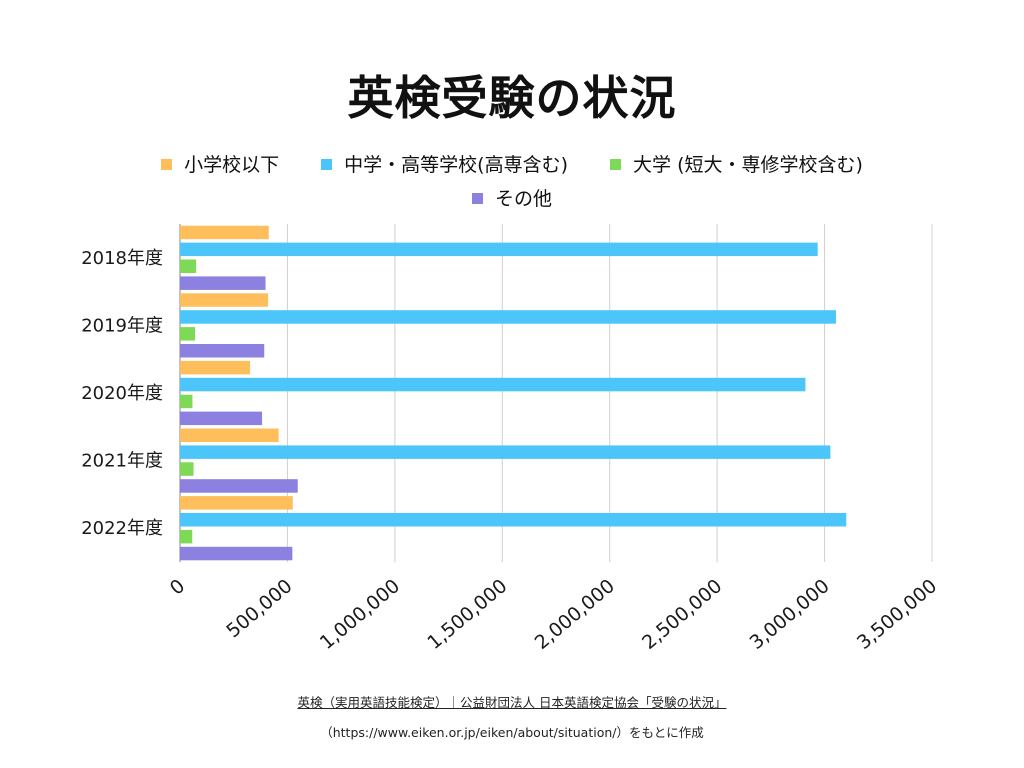 Image resolution: width=1024 pixels, height=768 pixels. I want to click on category-label: 2022年度, so click(122, 528).